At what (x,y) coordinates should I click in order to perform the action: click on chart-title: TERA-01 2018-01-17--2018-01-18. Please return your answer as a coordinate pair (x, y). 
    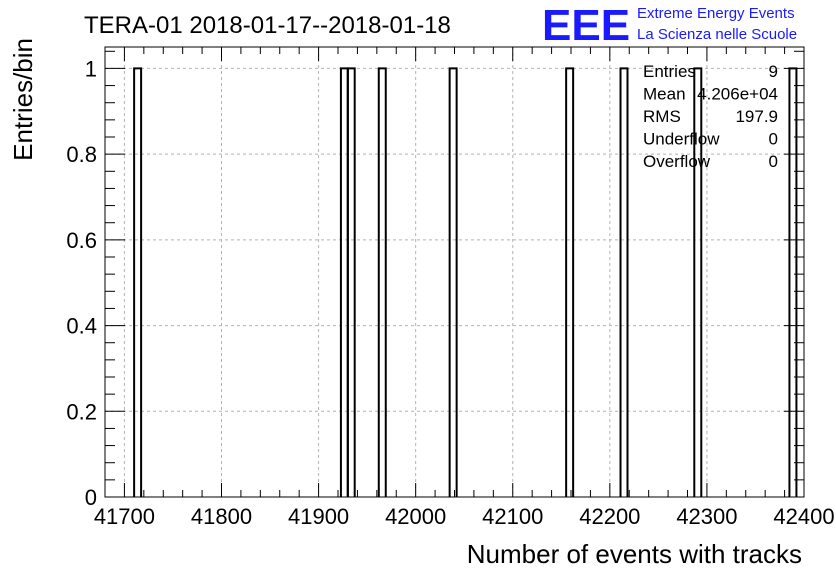
    Looking at the image, I should click on (267, 25).